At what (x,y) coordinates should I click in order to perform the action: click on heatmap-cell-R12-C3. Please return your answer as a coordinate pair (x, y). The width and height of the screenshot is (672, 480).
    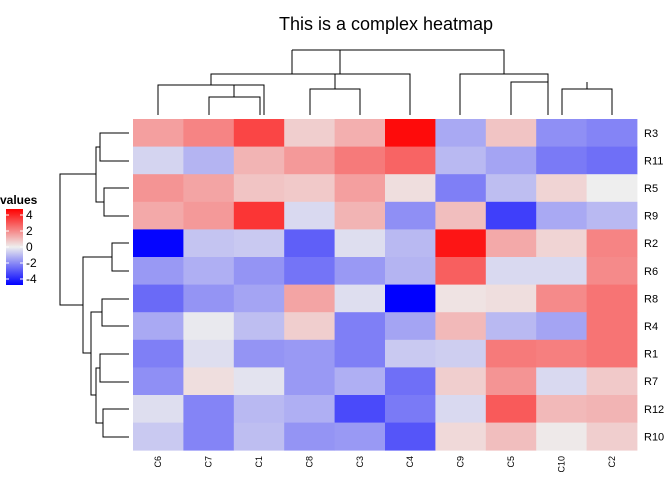
    Looking at the image, I should click on (360, 409).